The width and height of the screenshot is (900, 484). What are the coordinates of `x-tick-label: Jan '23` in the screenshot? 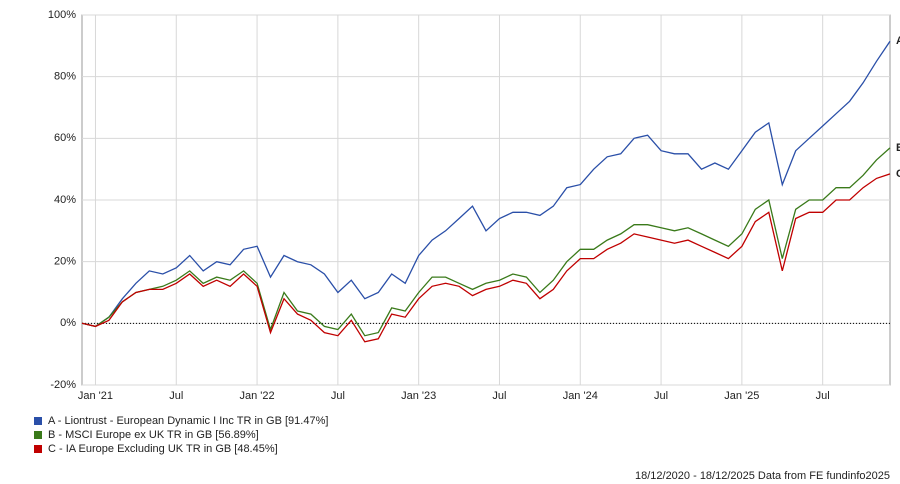 It's located at (418, 396).